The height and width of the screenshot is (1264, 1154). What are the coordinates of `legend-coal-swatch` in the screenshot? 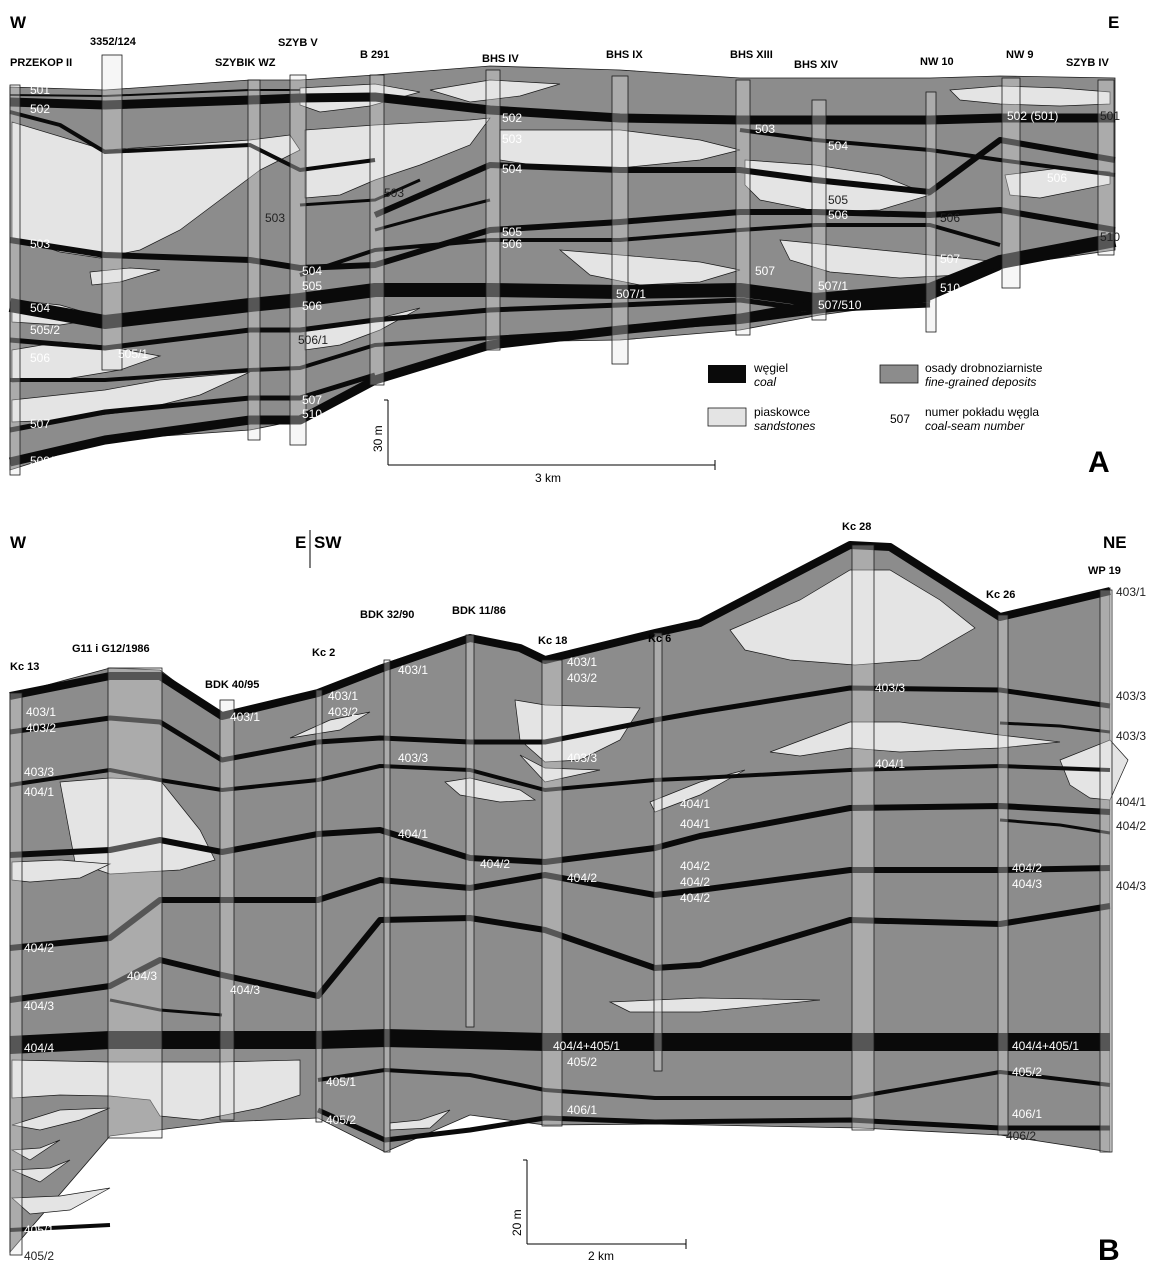 It's located at (727, 374).